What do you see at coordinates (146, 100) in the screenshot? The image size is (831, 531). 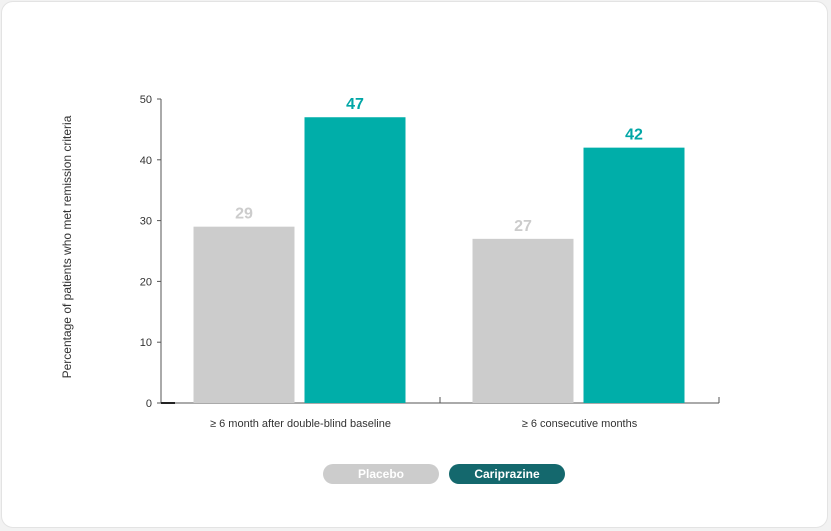 I see `y-tick-label: 50` at bounding box center [146, 100].